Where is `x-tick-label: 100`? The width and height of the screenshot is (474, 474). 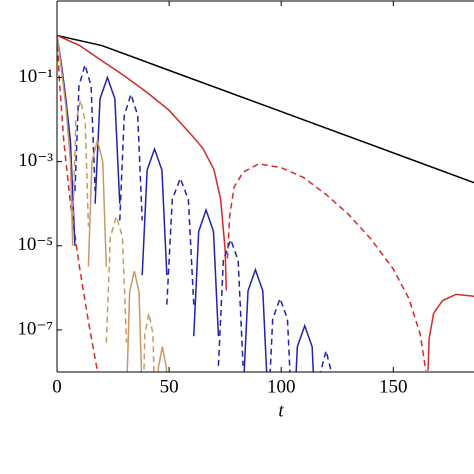 x-tick-label: 100 is located at coordinates (281, 386).